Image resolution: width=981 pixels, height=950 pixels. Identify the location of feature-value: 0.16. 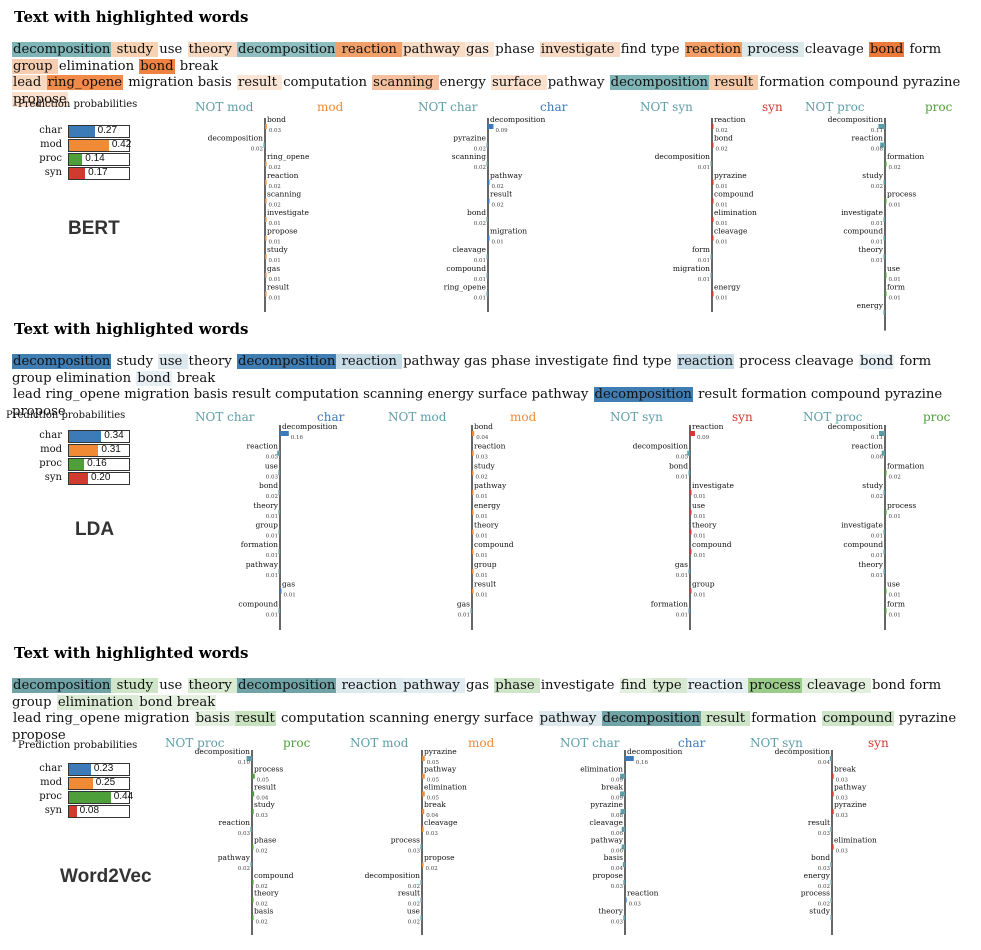
(297, 438).